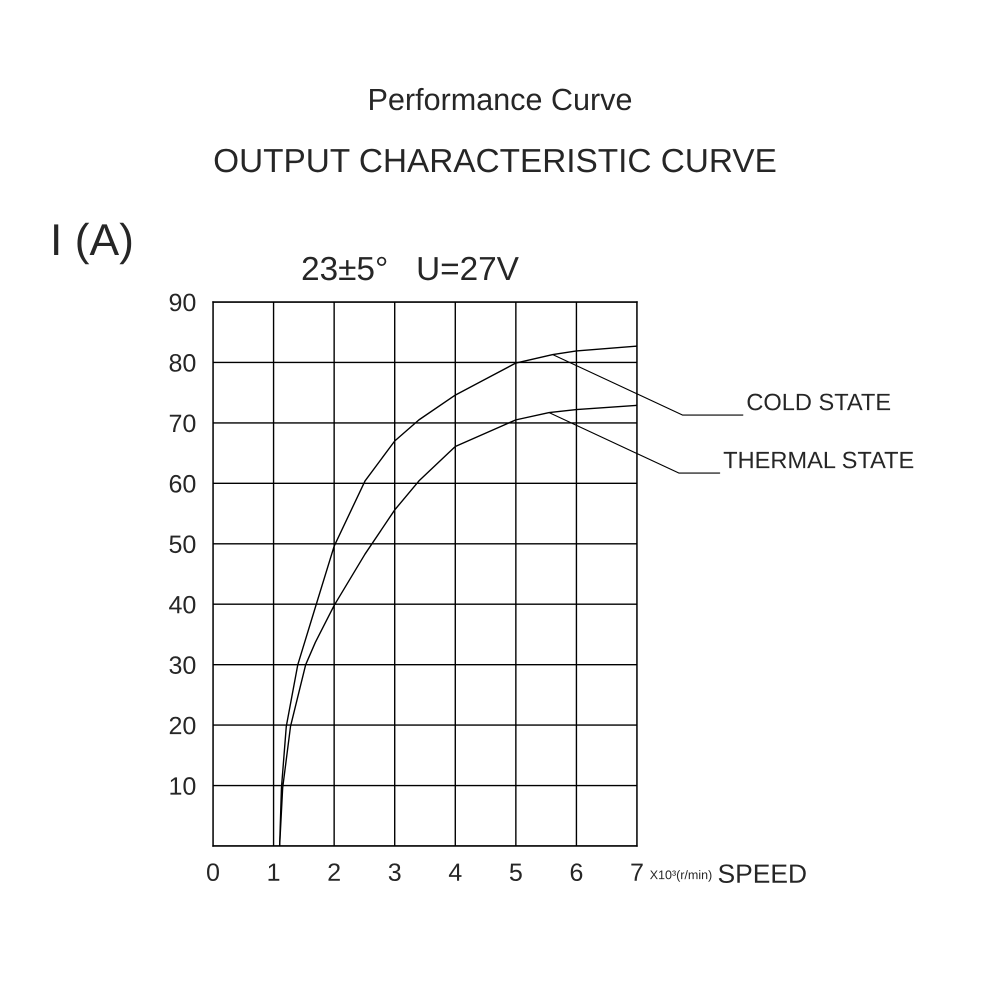  What do you see at coordinates (819, 460) in the screenshot?
I see `text: THERMAL STATE` at bounding box center [819, 460].